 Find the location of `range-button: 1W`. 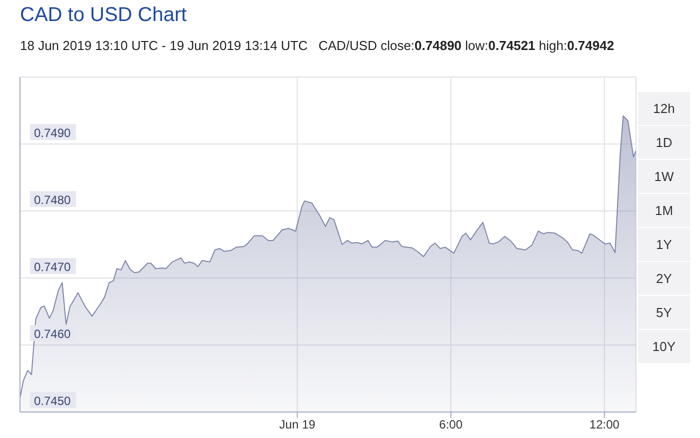

range-button: 1W is located at coordinates (664, 177).